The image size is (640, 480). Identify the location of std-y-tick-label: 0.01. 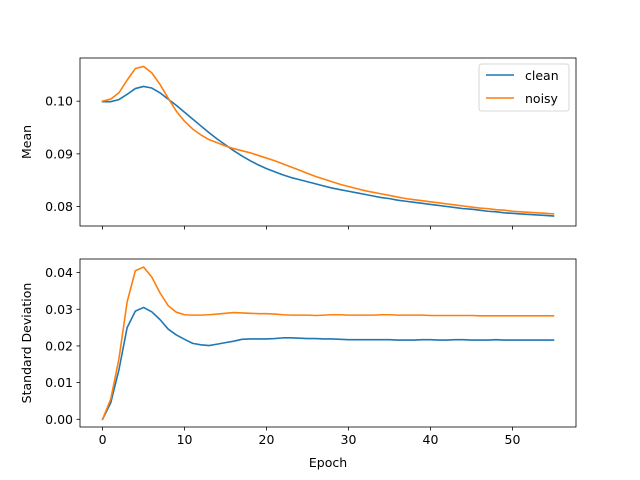
(59, 382).